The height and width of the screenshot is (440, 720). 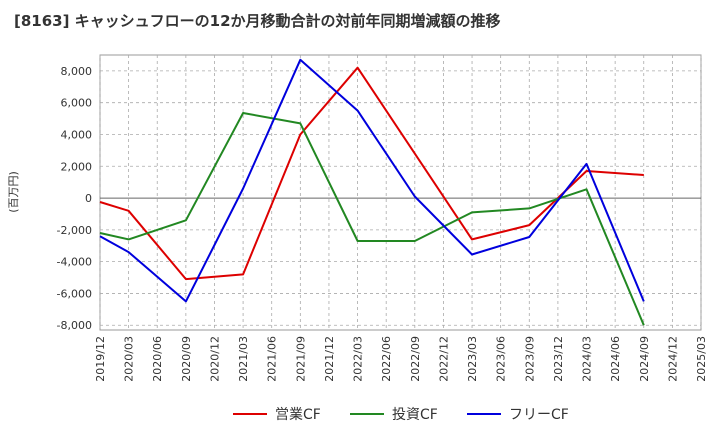 What do you see at coordinates (129, 359) in the screenshot?
I see `x-tick-label: 2020/03` at bounding box center [129, 359].